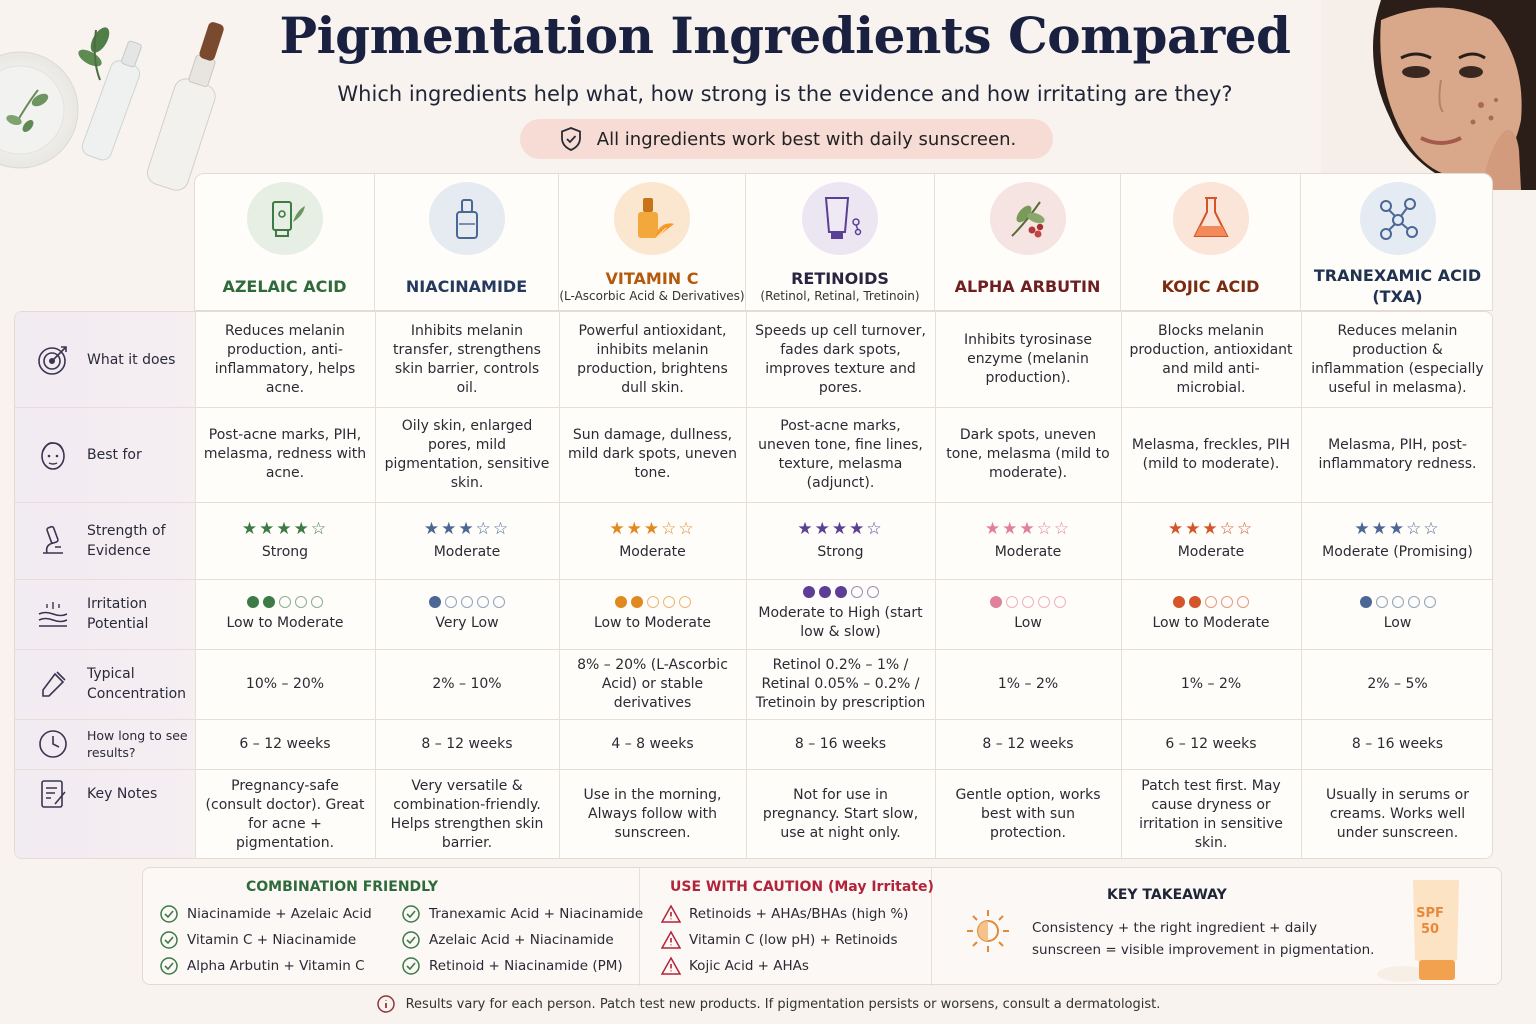 The width and height of the screenshot is (1536, 1024). I want to click on ingredient-name: TRANEXAMIC ACID (TXA), so click(1397, 286).